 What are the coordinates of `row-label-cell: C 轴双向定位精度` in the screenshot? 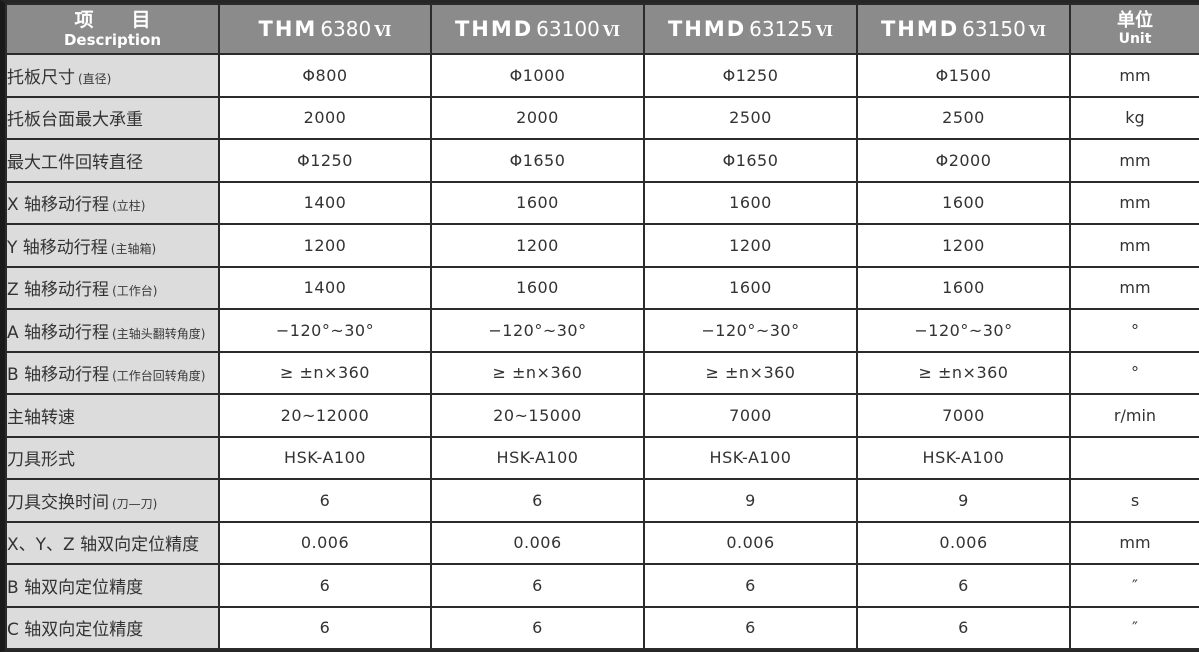 It's located at (112, 627).